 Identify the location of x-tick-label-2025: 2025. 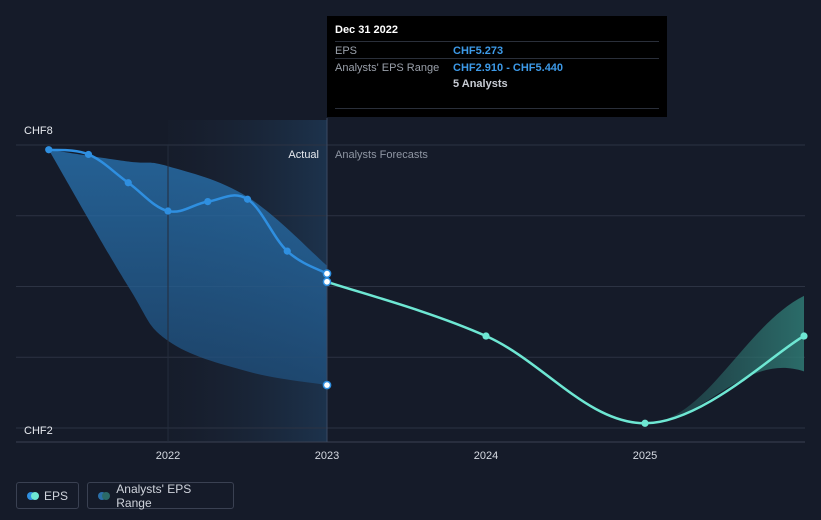
(645, 456).